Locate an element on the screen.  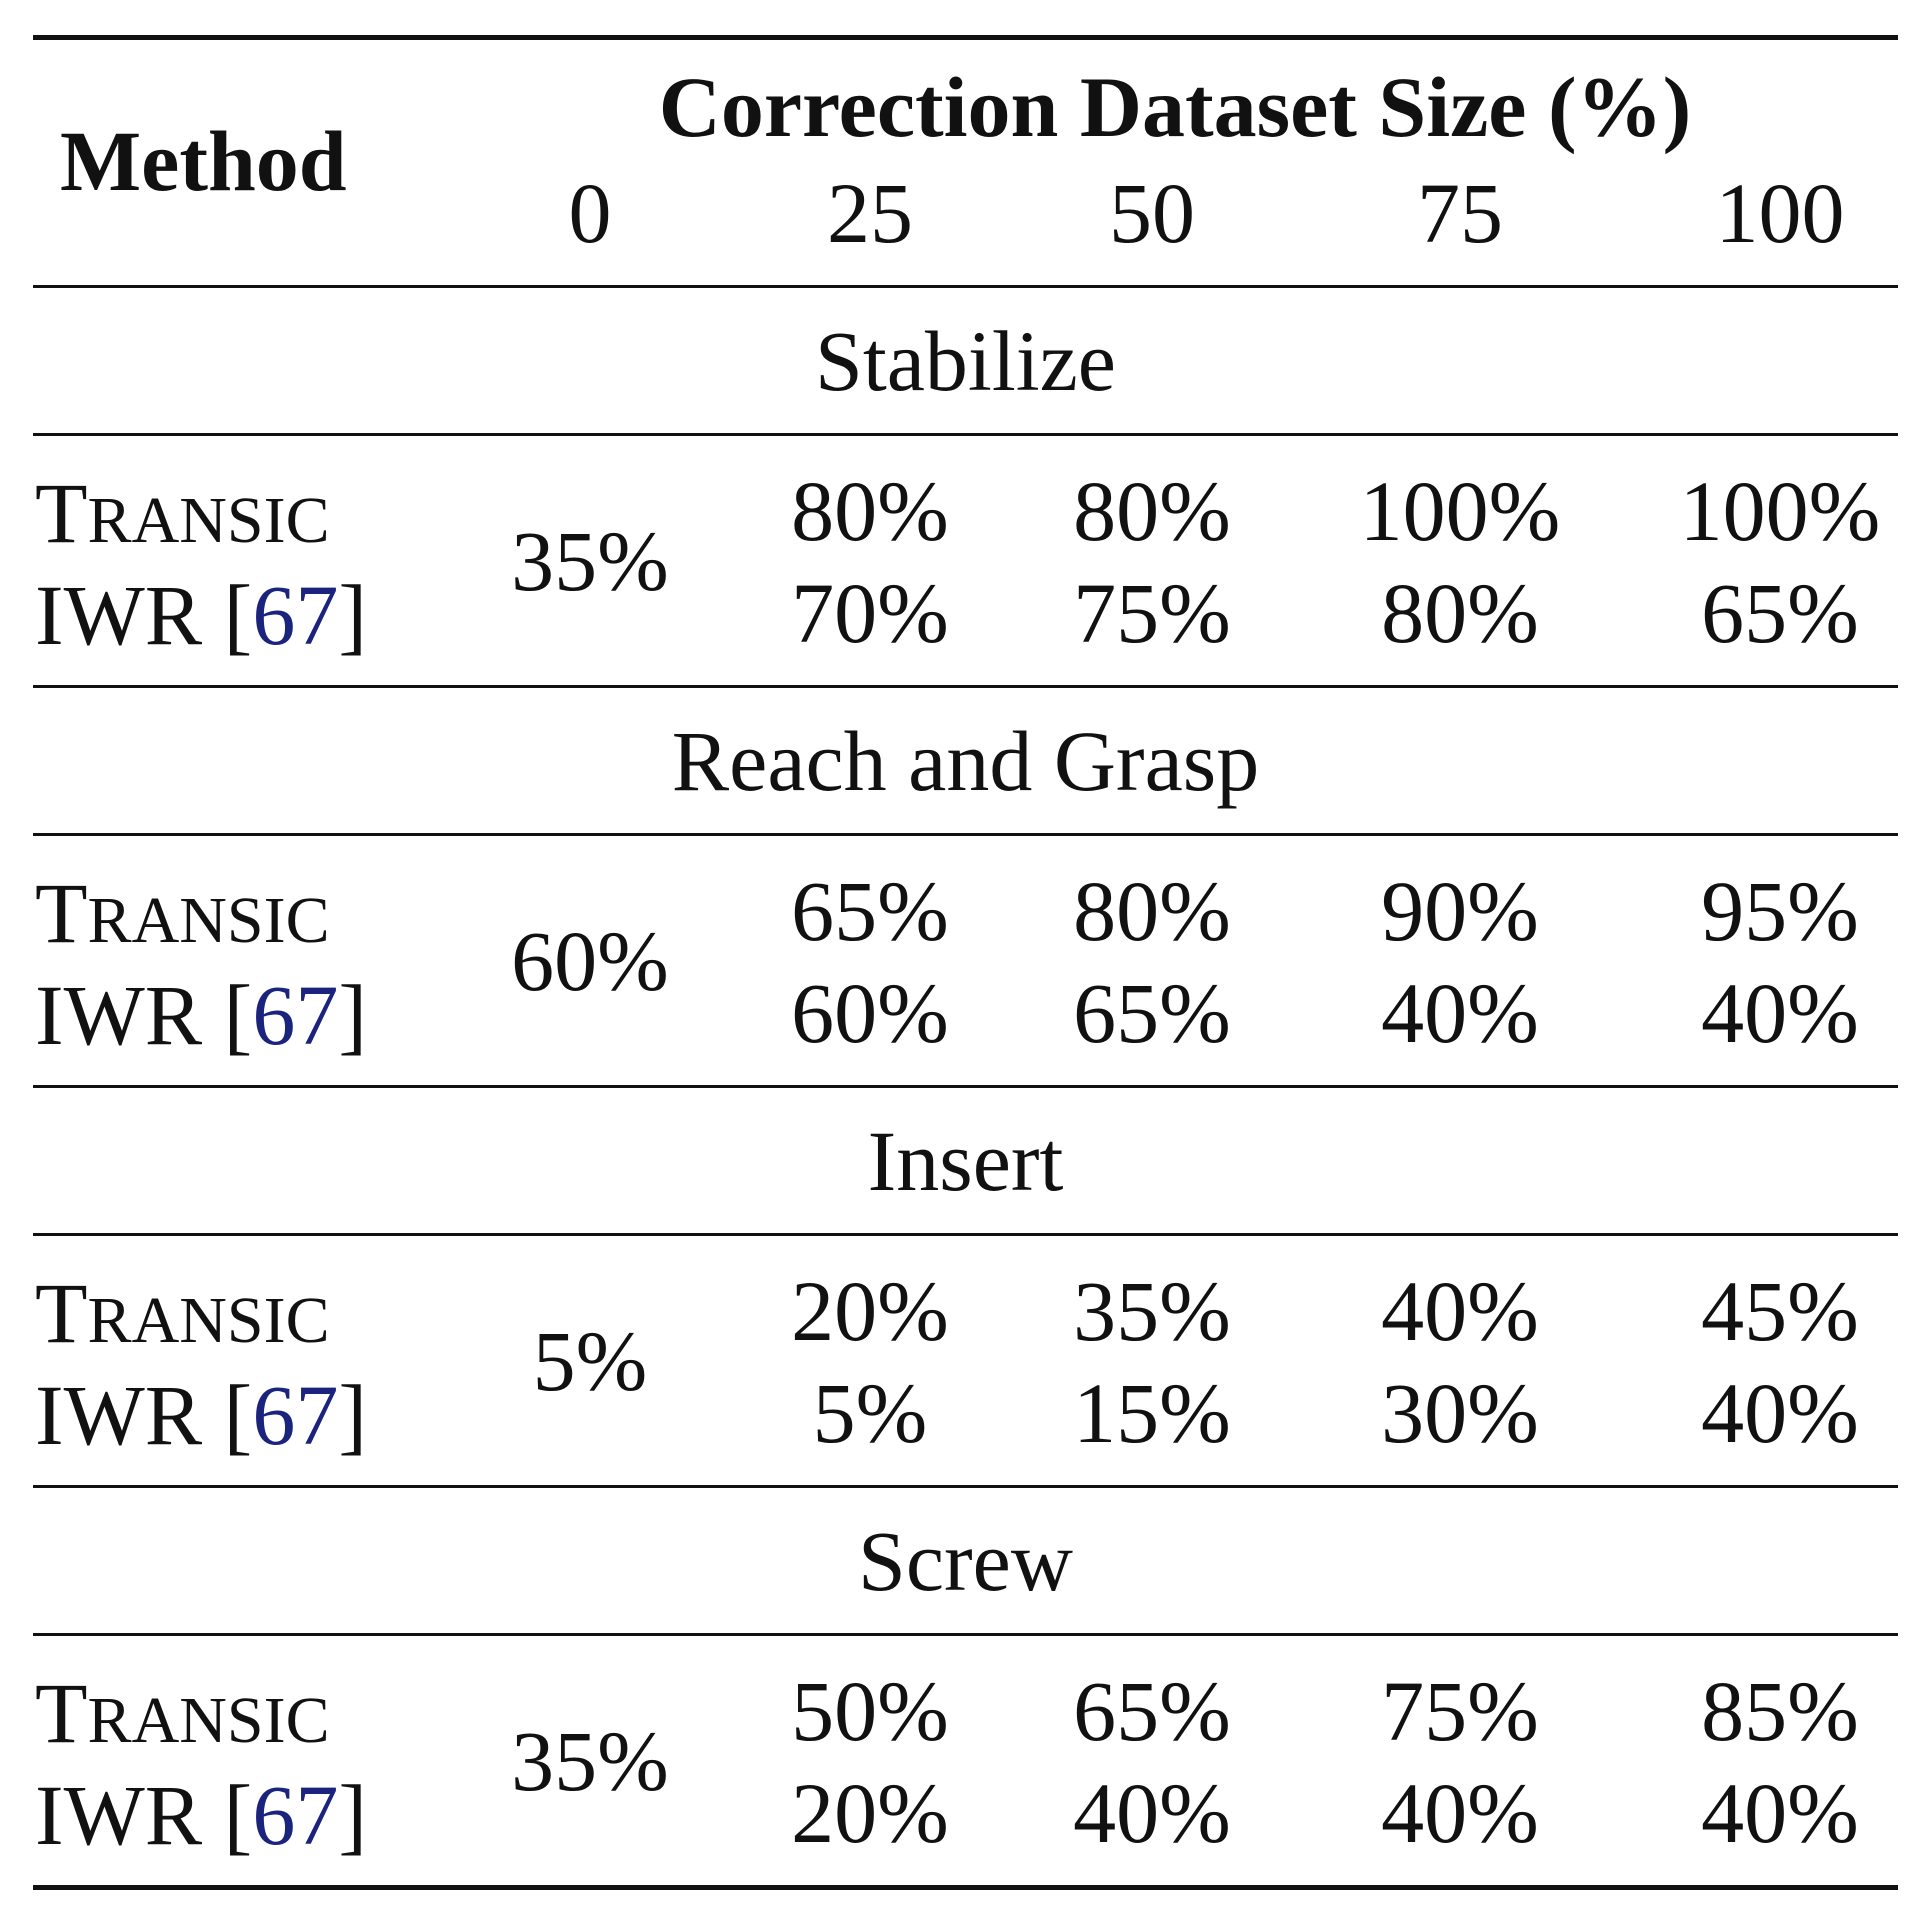
screw-transic-100: 85% is located at coordinates (1780, 1711).